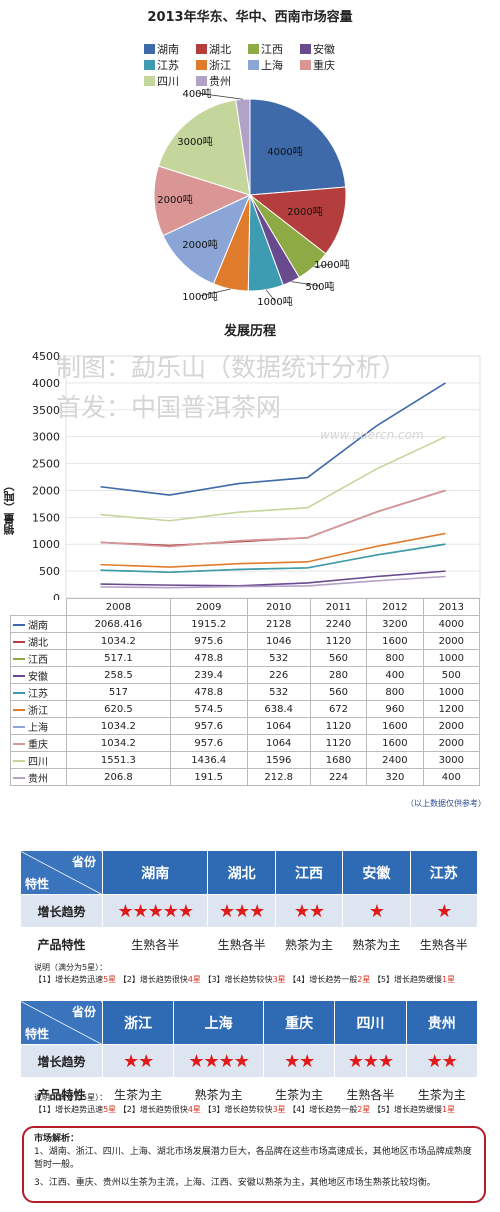  What do you see at coordinates (338, 658) in the screenshot?
I see `table-cell: 560` at bounding box center [338, 658].